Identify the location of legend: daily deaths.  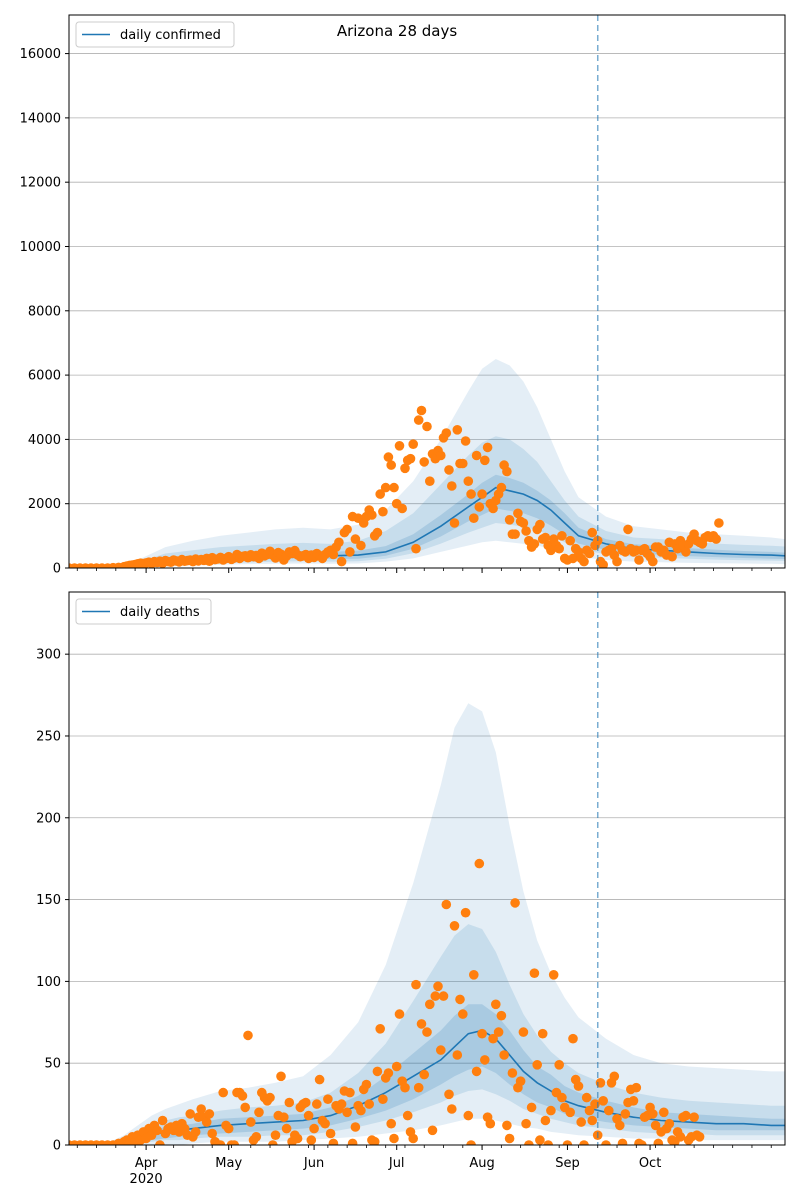
(143, 611).